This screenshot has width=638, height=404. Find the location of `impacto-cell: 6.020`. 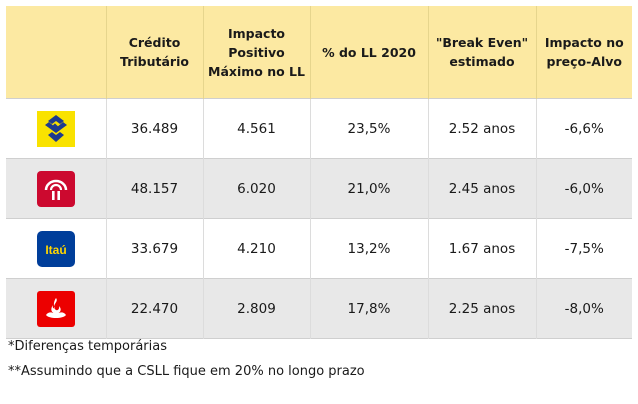

impacto-cell: 6.020 is located at coordinates (257, 188).